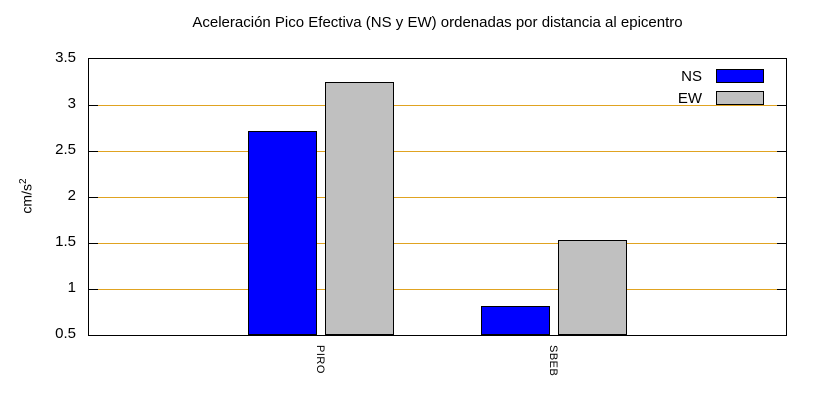 This screenshot has width=820, height=400. Describe the element at coordinates (23, 181) in the screenshot. I see `y-axis-label-exponent: 2` at that location.